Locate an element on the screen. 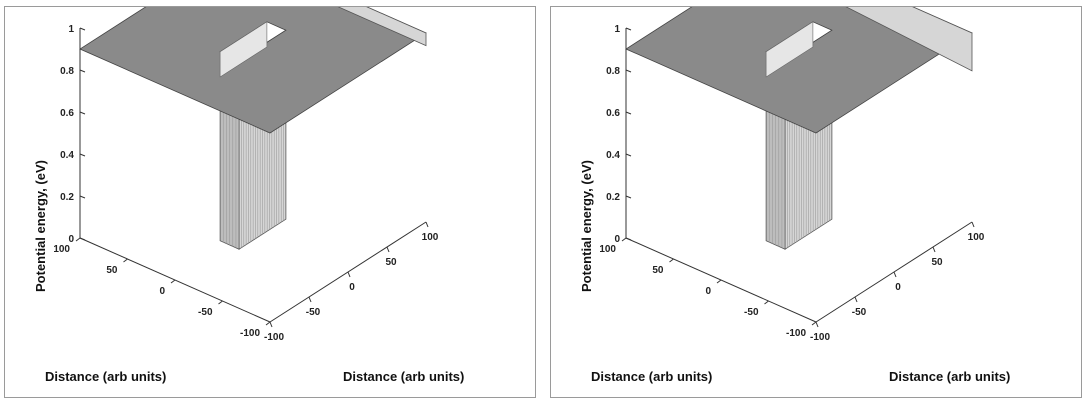 The width and height of the screenshot is (1086, 403). barrier-plateau is located at coordinates (253, 70).